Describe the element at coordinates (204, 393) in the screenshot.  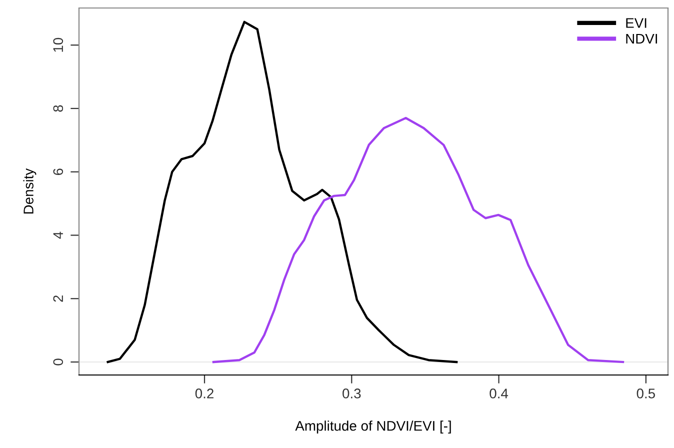
I see `x-tick-label: 0.2` at that location.